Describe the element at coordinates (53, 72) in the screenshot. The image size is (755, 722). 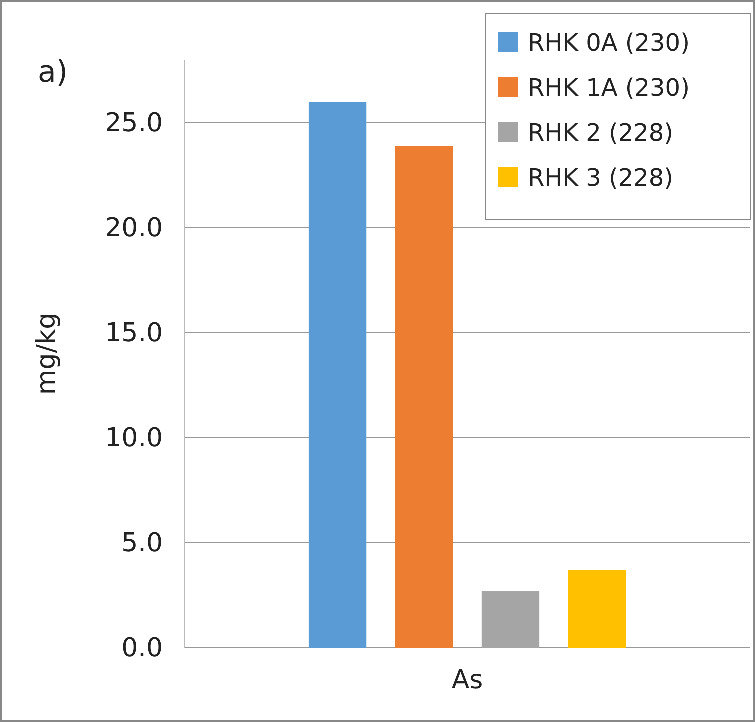
I see `text: a)` at that location.